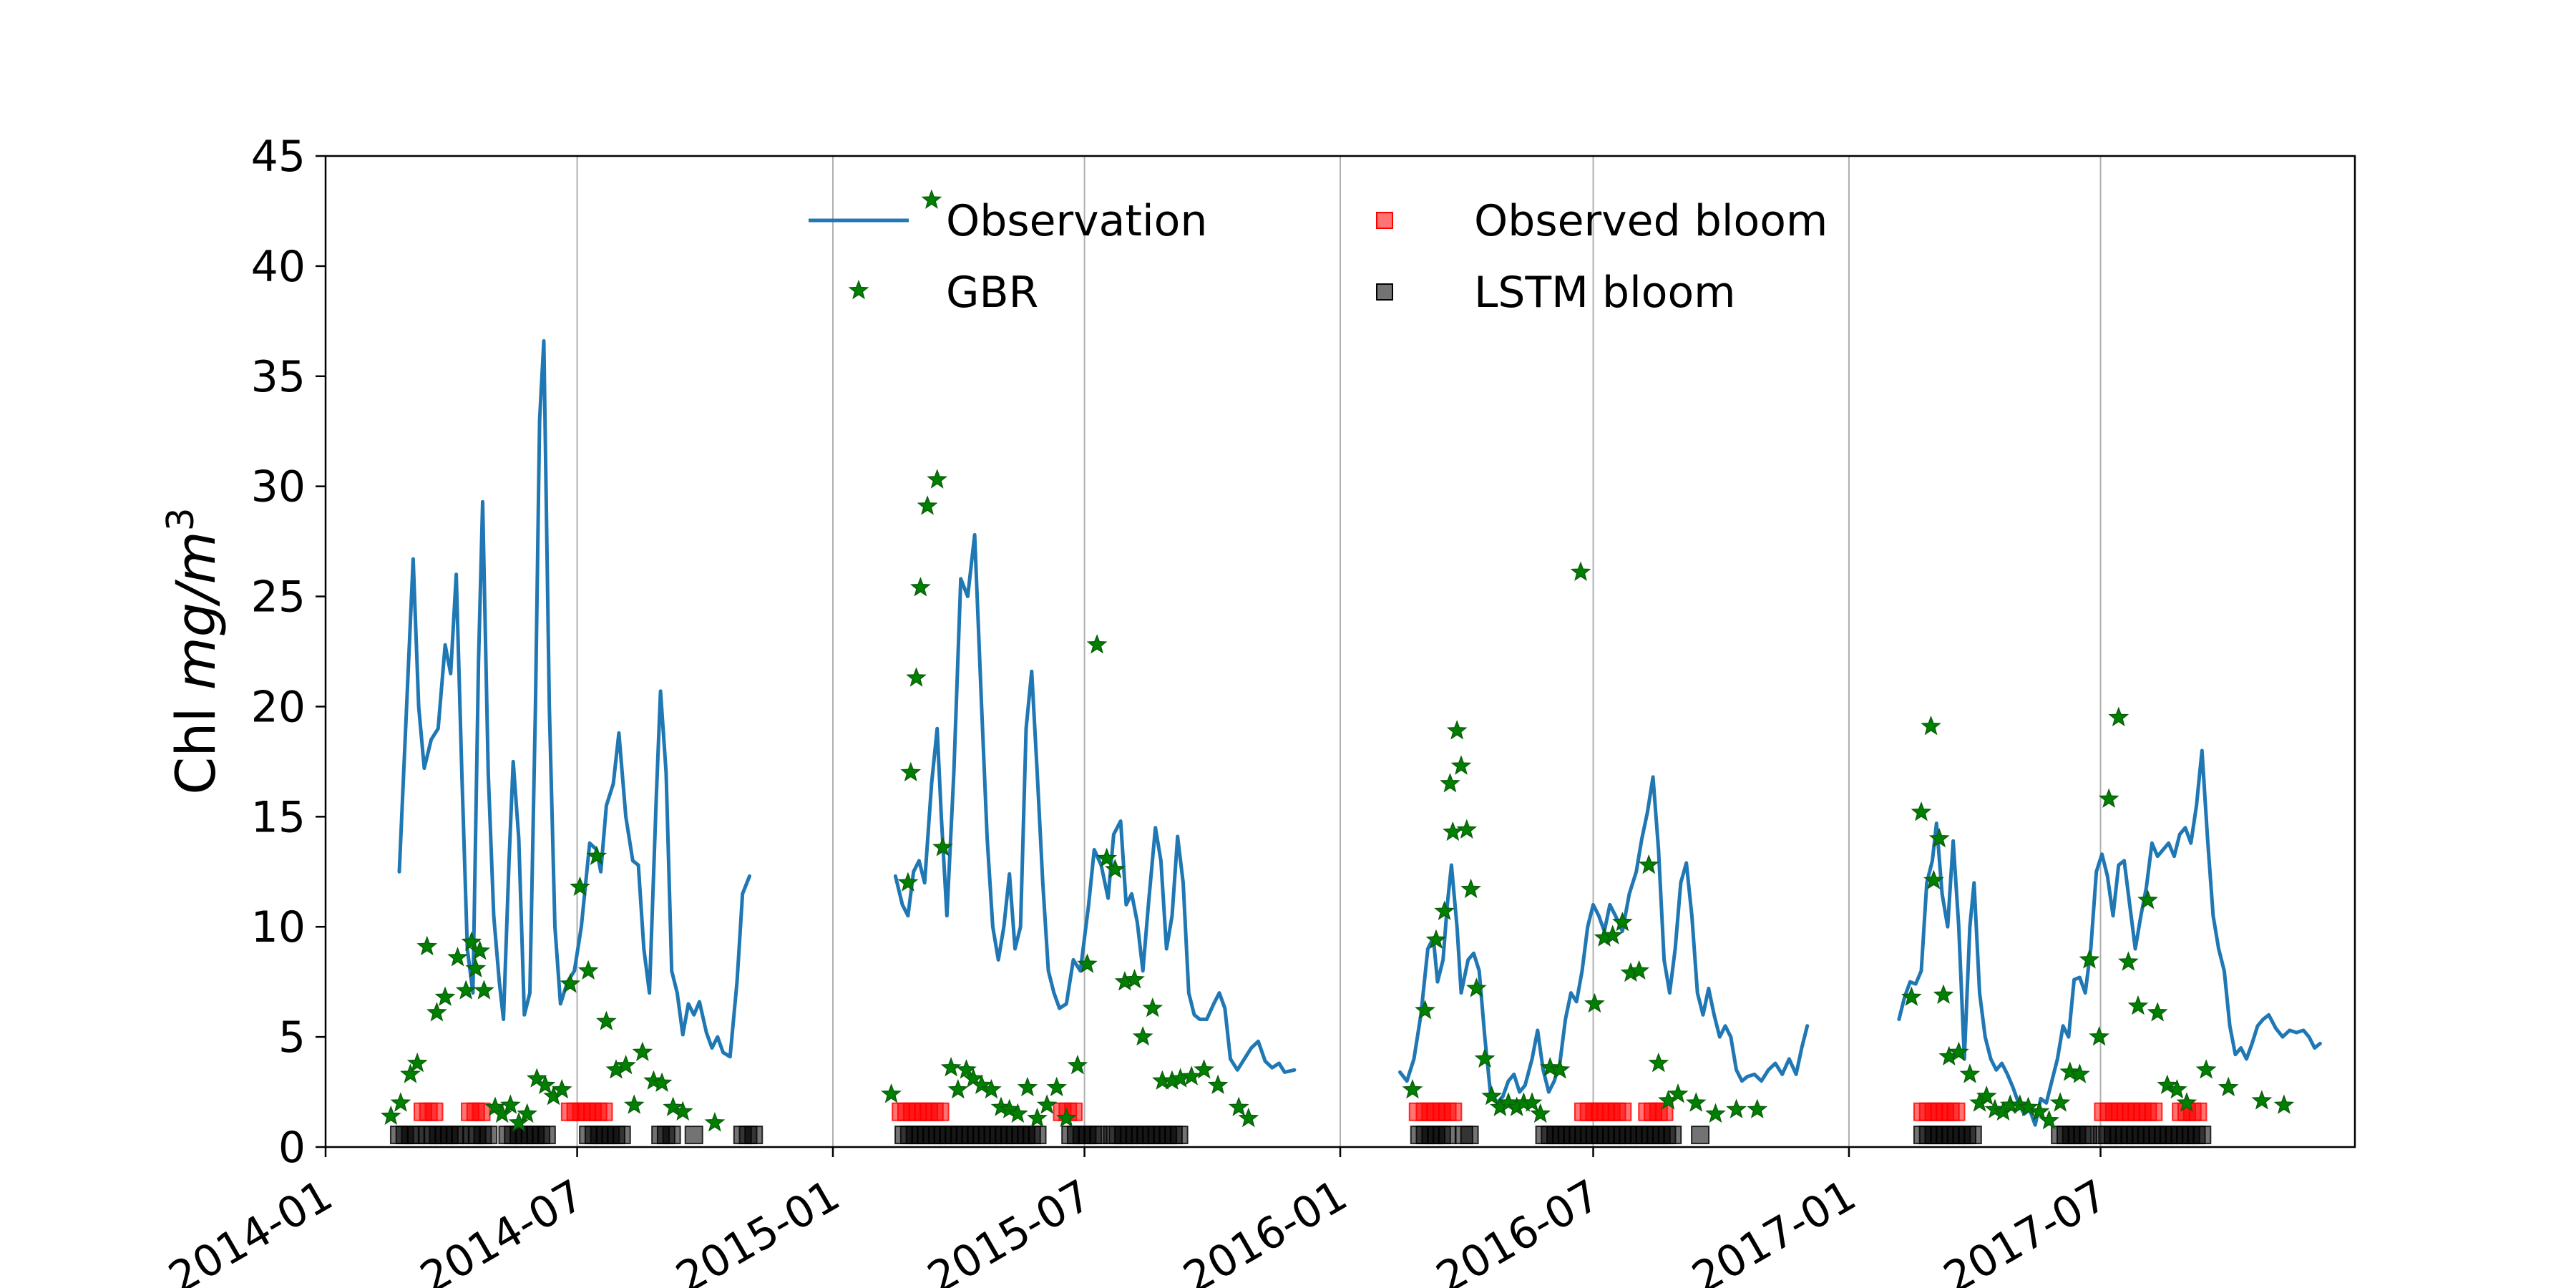 This screenshot has width=2576, height=1288. Describe the element at coordinates (278, 927) in the screenshot. I see `y-tick-label: 10` at that location.